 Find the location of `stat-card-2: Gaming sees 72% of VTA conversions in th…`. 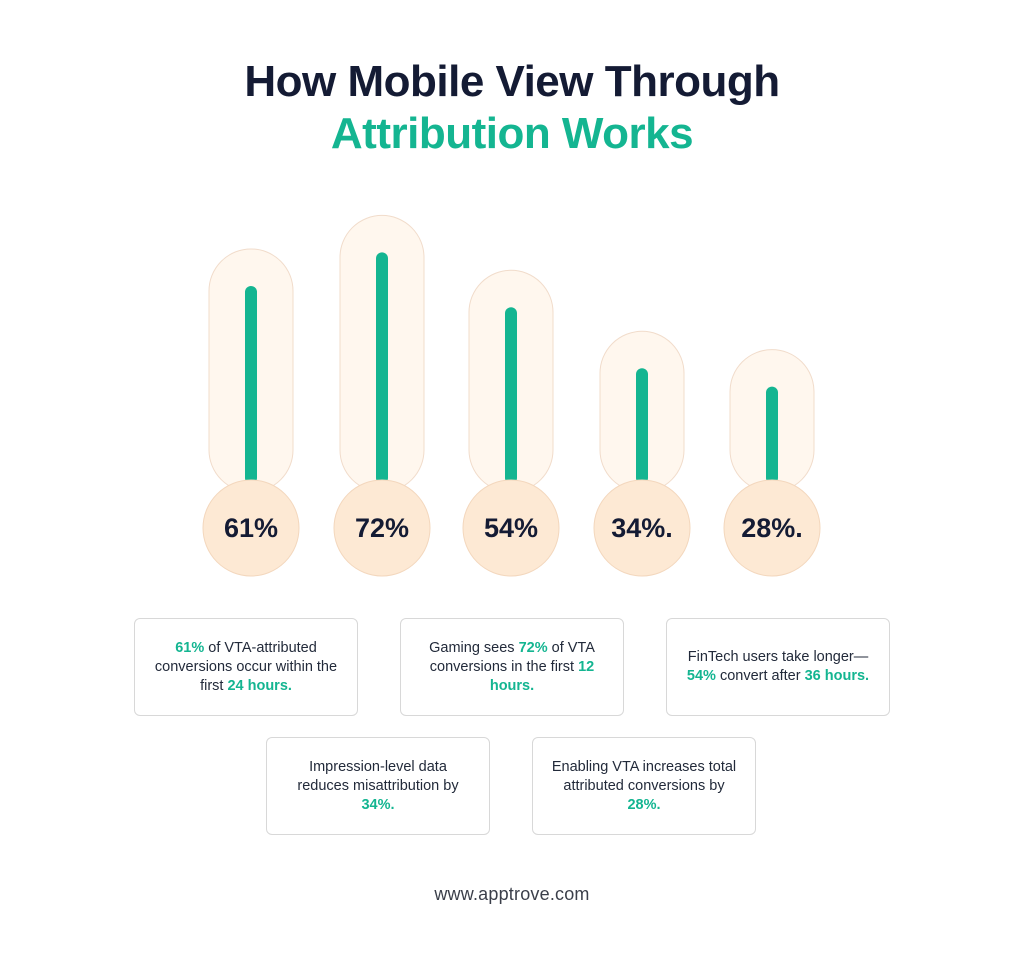

stat-card-2: Gaming sees 72% of VTA conversions in th… is located at coordinates (512, 667).